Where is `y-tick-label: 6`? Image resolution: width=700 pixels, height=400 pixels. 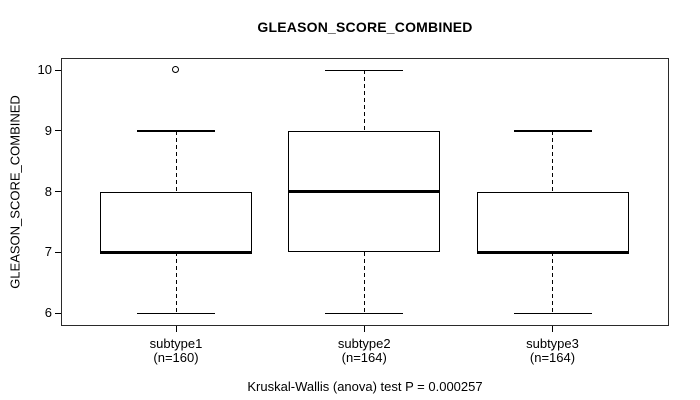
y-tick-label: 6 is located at coordinates (48, 312).